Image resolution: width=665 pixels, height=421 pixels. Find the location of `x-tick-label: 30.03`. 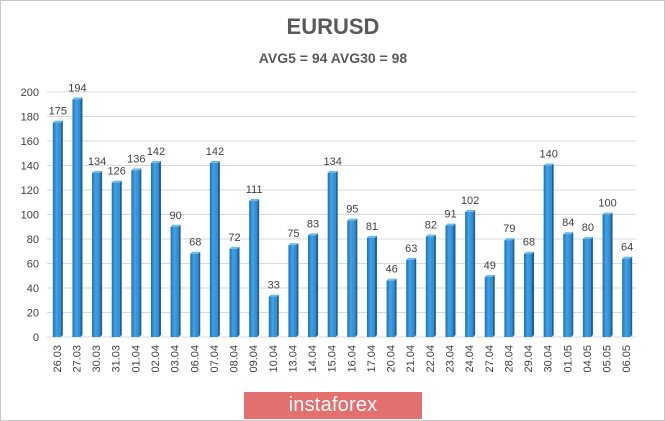

x-tick-label: 30.03 is located at coordinates (97, 359).